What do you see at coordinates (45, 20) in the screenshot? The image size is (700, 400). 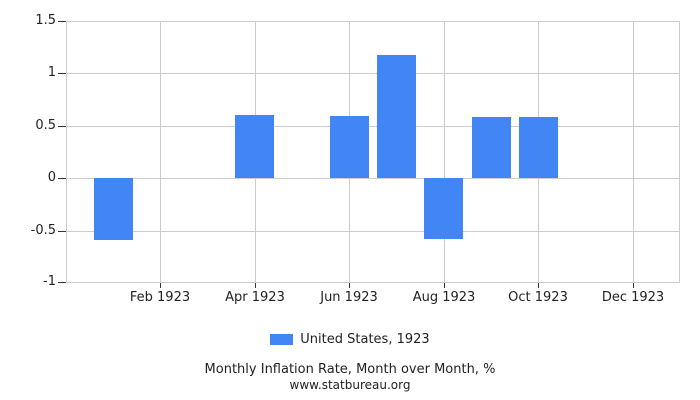 I see `y-tick-label: 1.5` at bounding box center [45, 20].